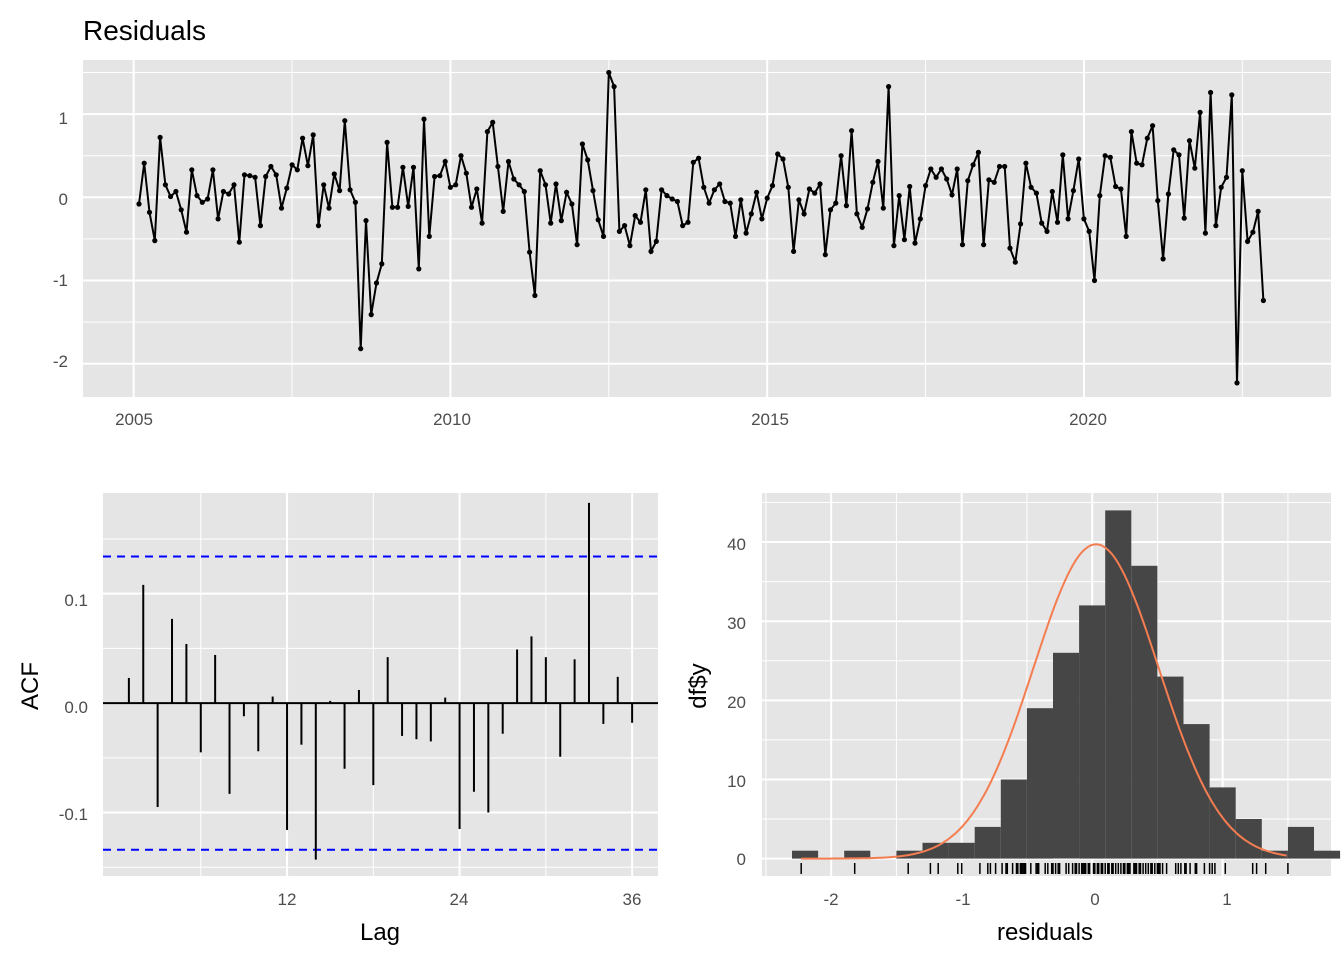  I want to click on hist-y-tick-labels: 40 30 20 10 0, so click(736, 702).